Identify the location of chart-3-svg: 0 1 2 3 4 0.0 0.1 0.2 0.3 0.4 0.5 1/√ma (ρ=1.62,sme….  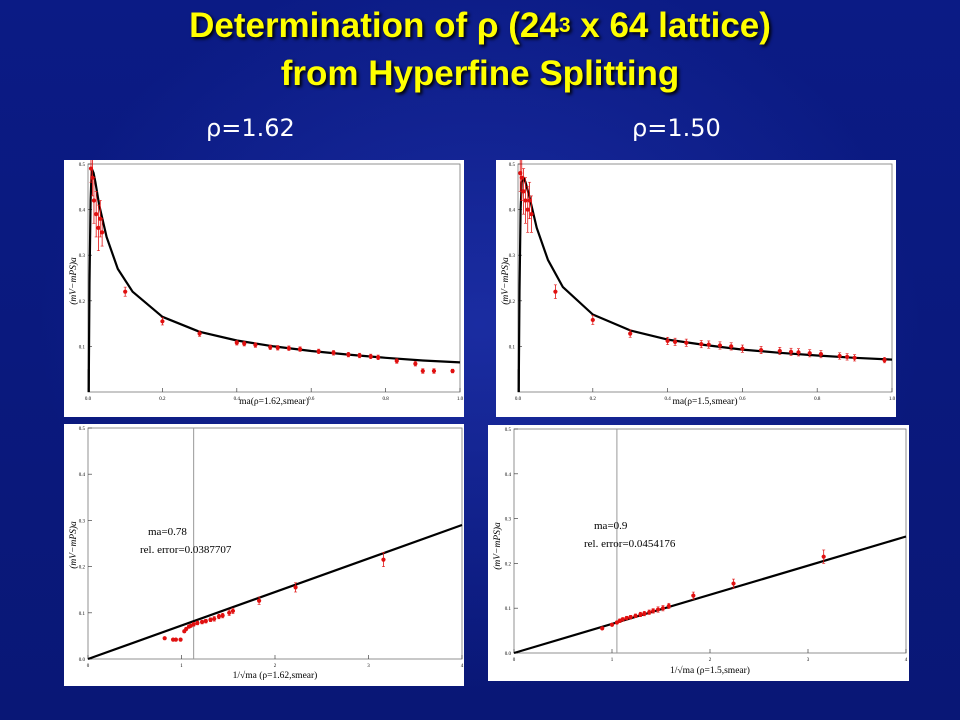
(266, 554).